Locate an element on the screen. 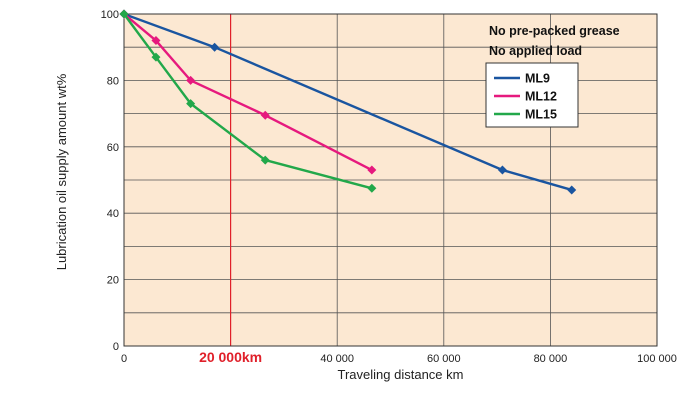 Image resolution: width=683 pixels, height=395 pixels. reference-line-label: 20 000km is located at coordinates (230, 357).